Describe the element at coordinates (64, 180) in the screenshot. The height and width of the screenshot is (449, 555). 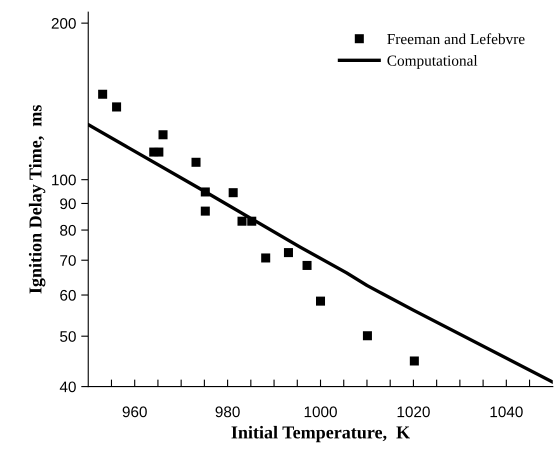
I see `y-tick-label: 100` at that location.